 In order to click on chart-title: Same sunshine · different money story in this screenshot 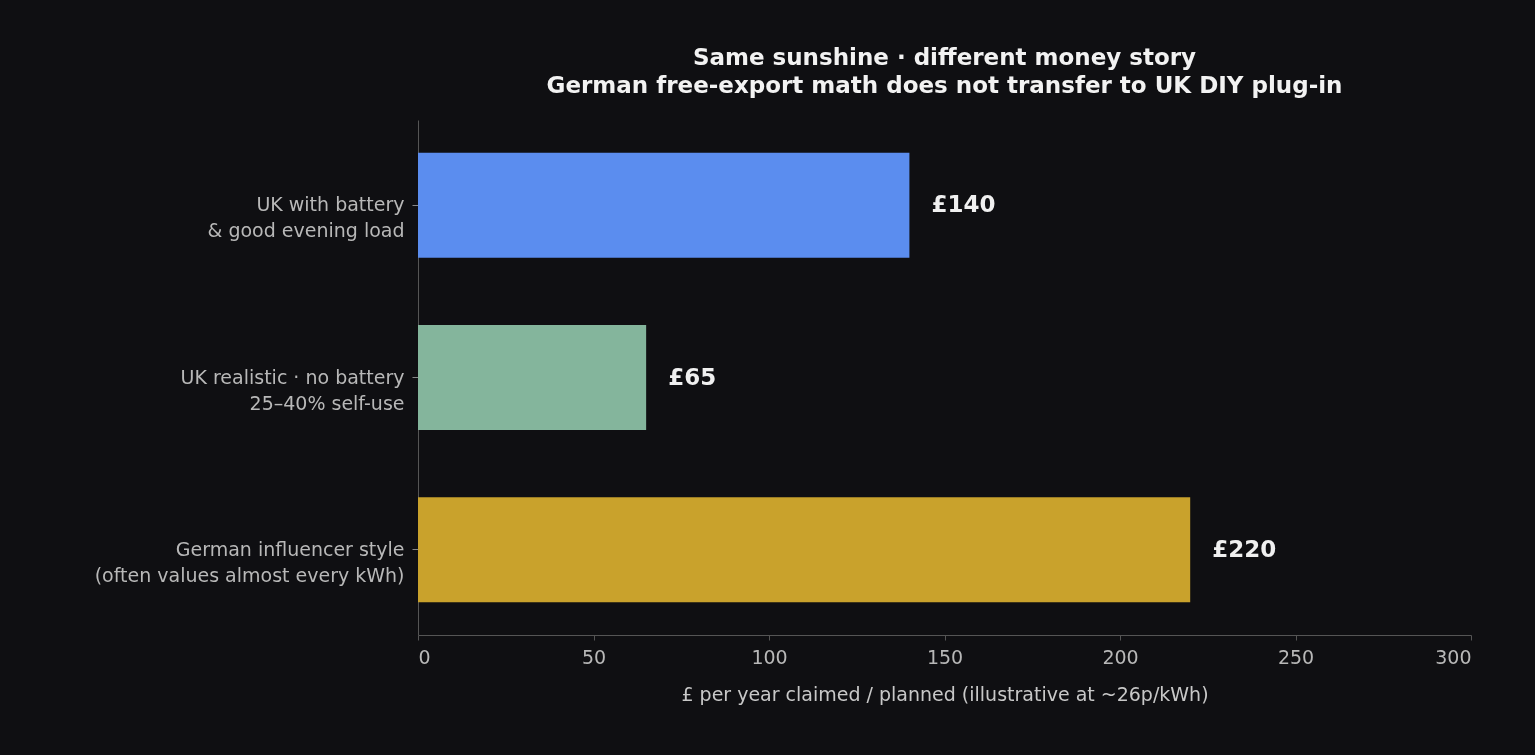, I will do `click(944, 57)`.